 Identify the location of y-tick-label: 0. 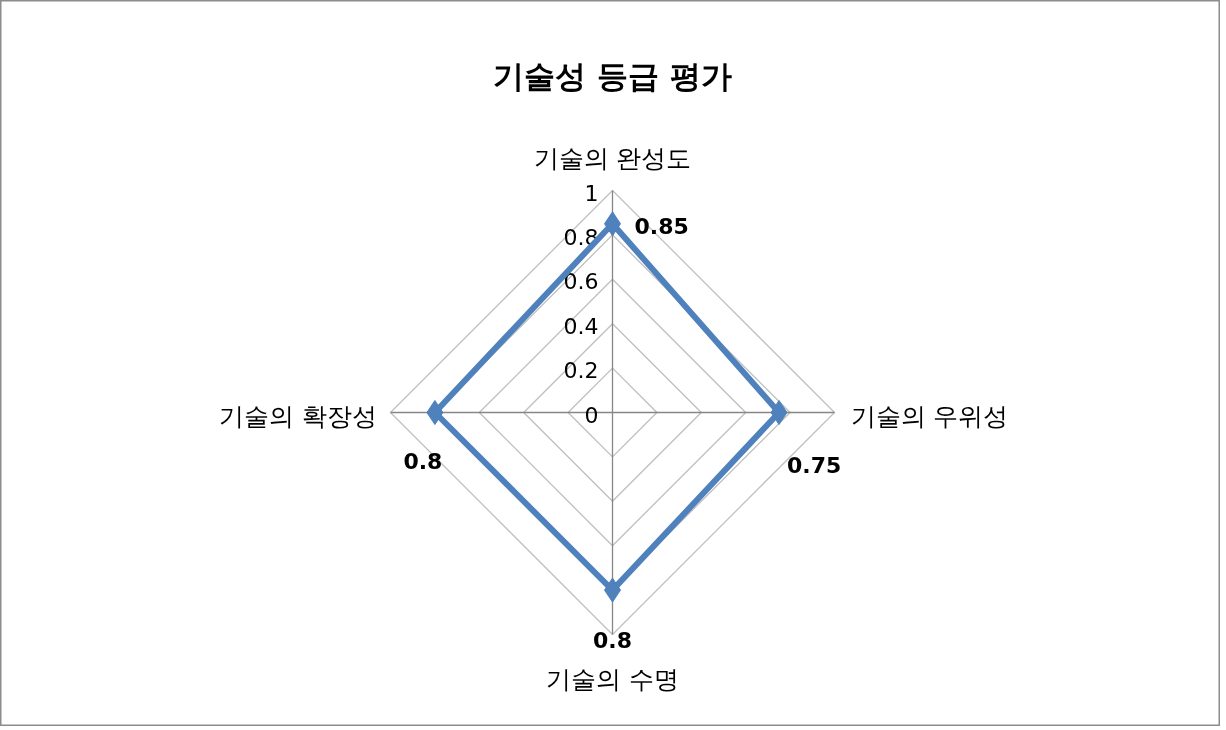
(591, 415).